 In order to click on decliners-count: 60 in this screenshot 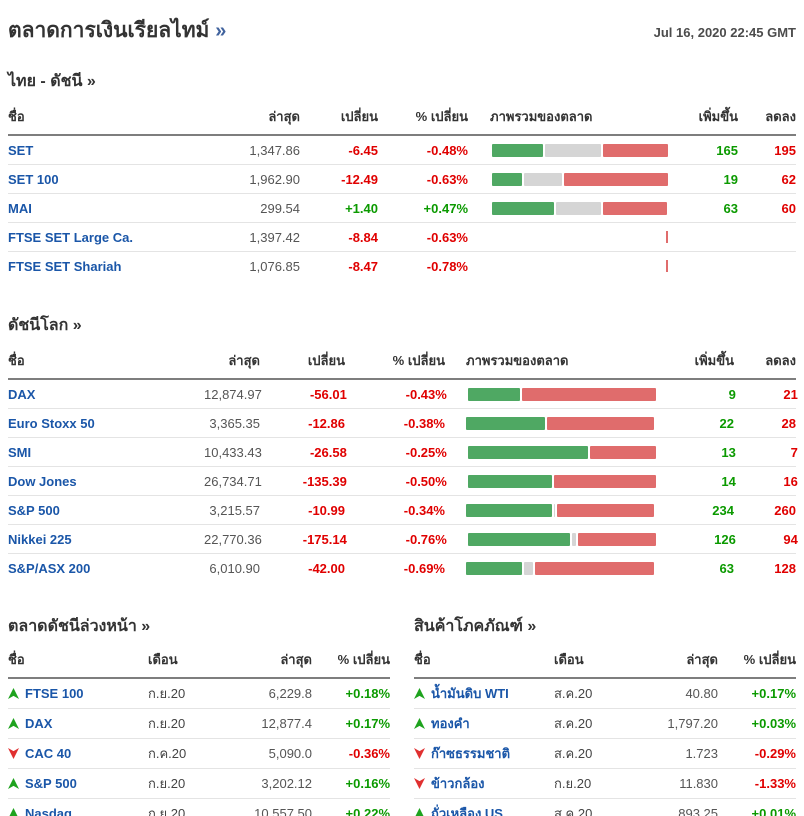, I will do `click(788, 208)`.